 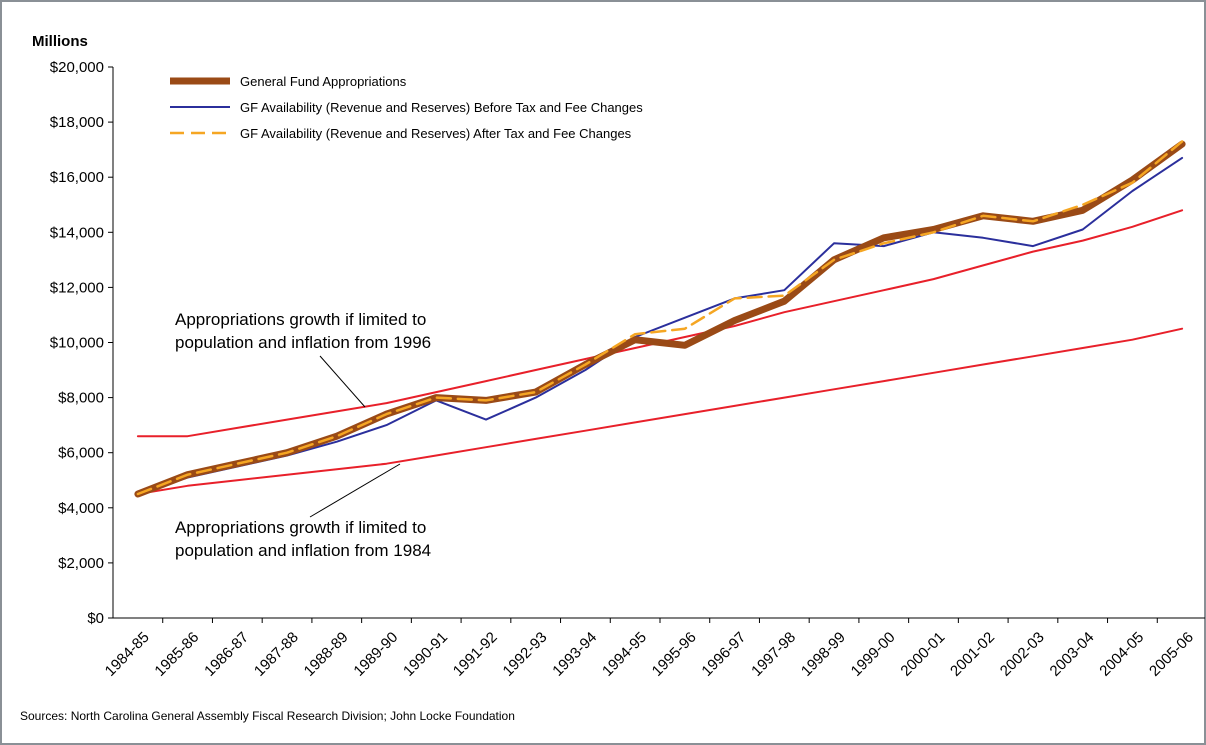 What do you see at coordinates (81, 563) in the screenshot?
I see `y-tick-label: $2,000` at bounding box center [81, 563].